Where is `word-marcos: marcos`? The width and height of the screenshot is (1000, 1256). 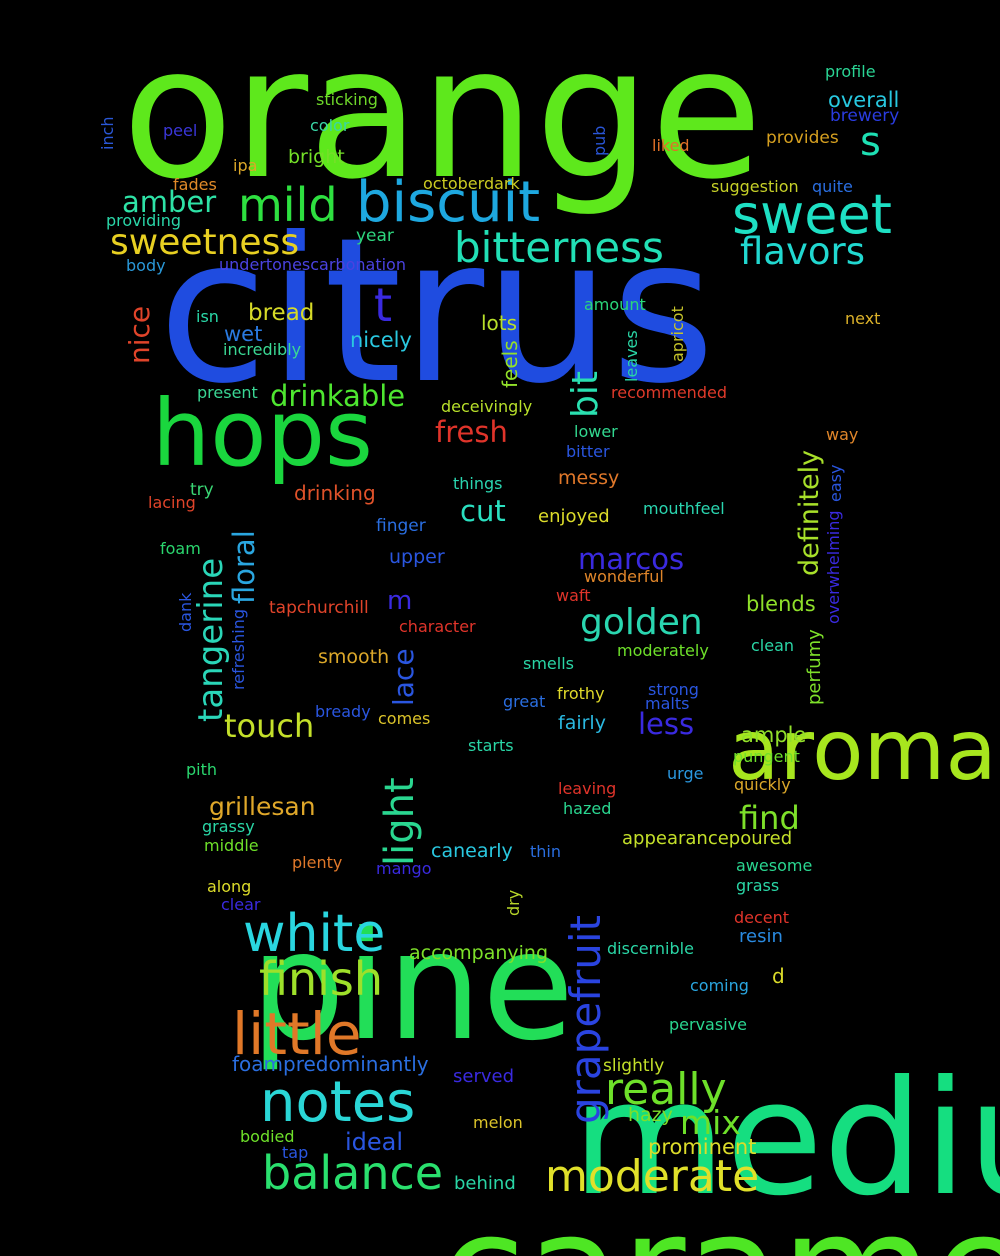 word-marcos: marcos is located at coordinates (631, 559).